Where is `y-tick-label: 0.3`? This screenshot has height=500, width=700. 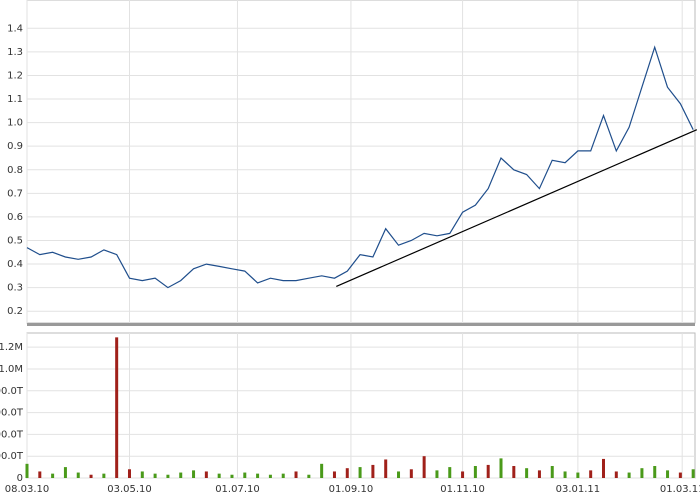 y-tick-label: 0.3 is located at coordinates (15, 288).